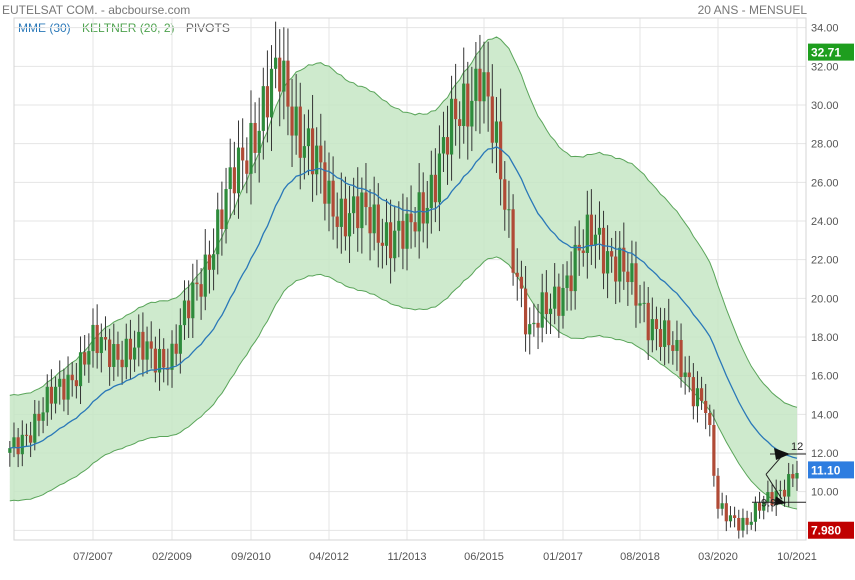  I want to click on x-tick-label: 09/2010, so click(251, 557).